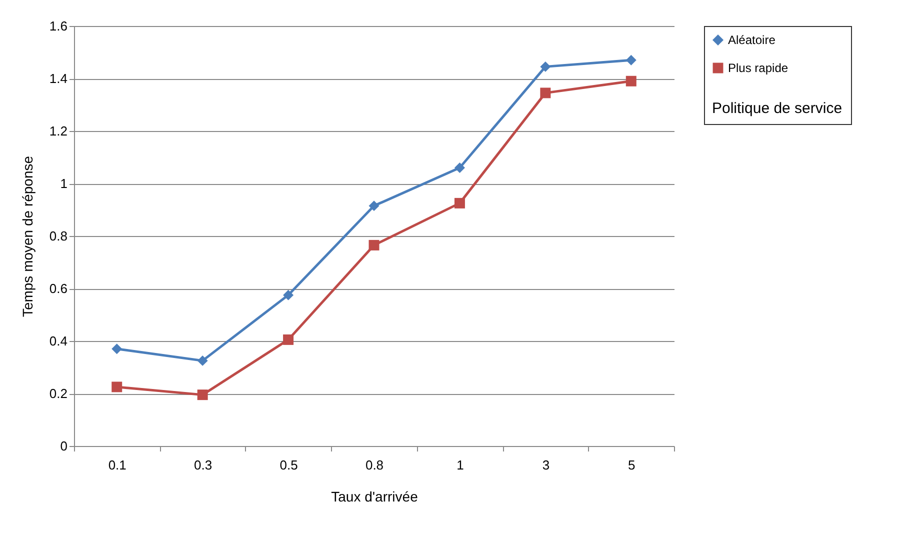 The height and width of the screenshot is (540, 898). Describe the element at coordinates (777, 108) in the screenshot. I see `legend-title: Politique de service` at that location.